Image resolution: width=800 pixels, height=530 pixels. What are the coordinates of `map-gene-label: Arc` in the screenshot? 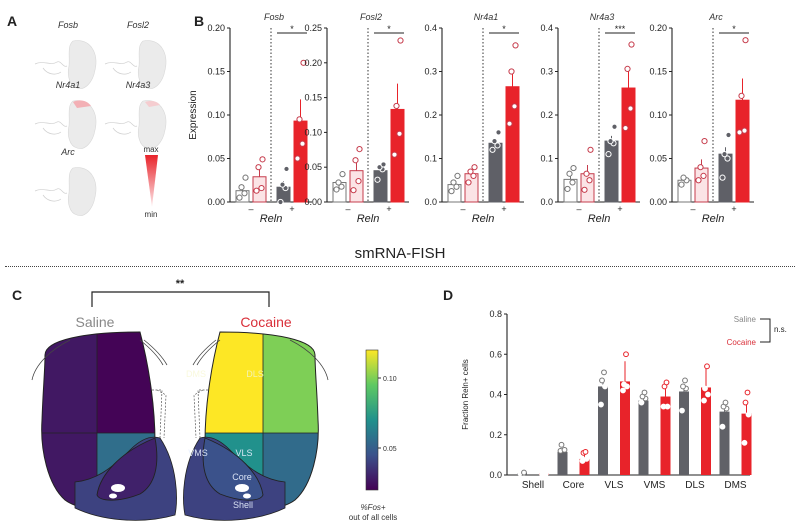 It's located at (67, 152).